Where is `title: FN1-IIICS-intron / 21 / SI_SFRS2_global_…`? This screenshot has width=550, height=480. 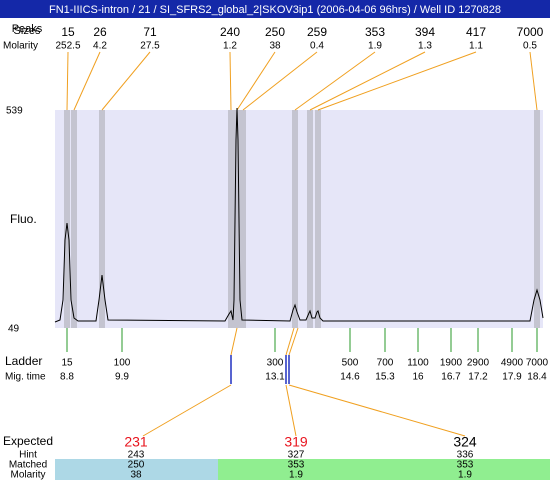
title: FN1-IIICS-intron / 21 / SI_SFRS2_global_… is located at coordinates (275, 10).